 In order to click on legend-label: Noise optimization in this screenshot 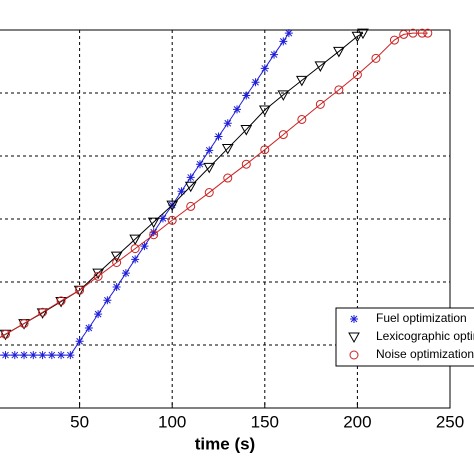, I will do `click(425, 354)`.